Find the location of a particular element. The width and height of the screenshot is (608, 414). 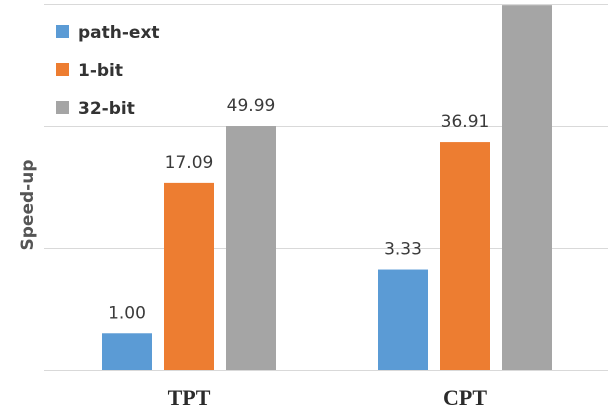

bar-1-bit-CPT is located at coordinates (465, 256).